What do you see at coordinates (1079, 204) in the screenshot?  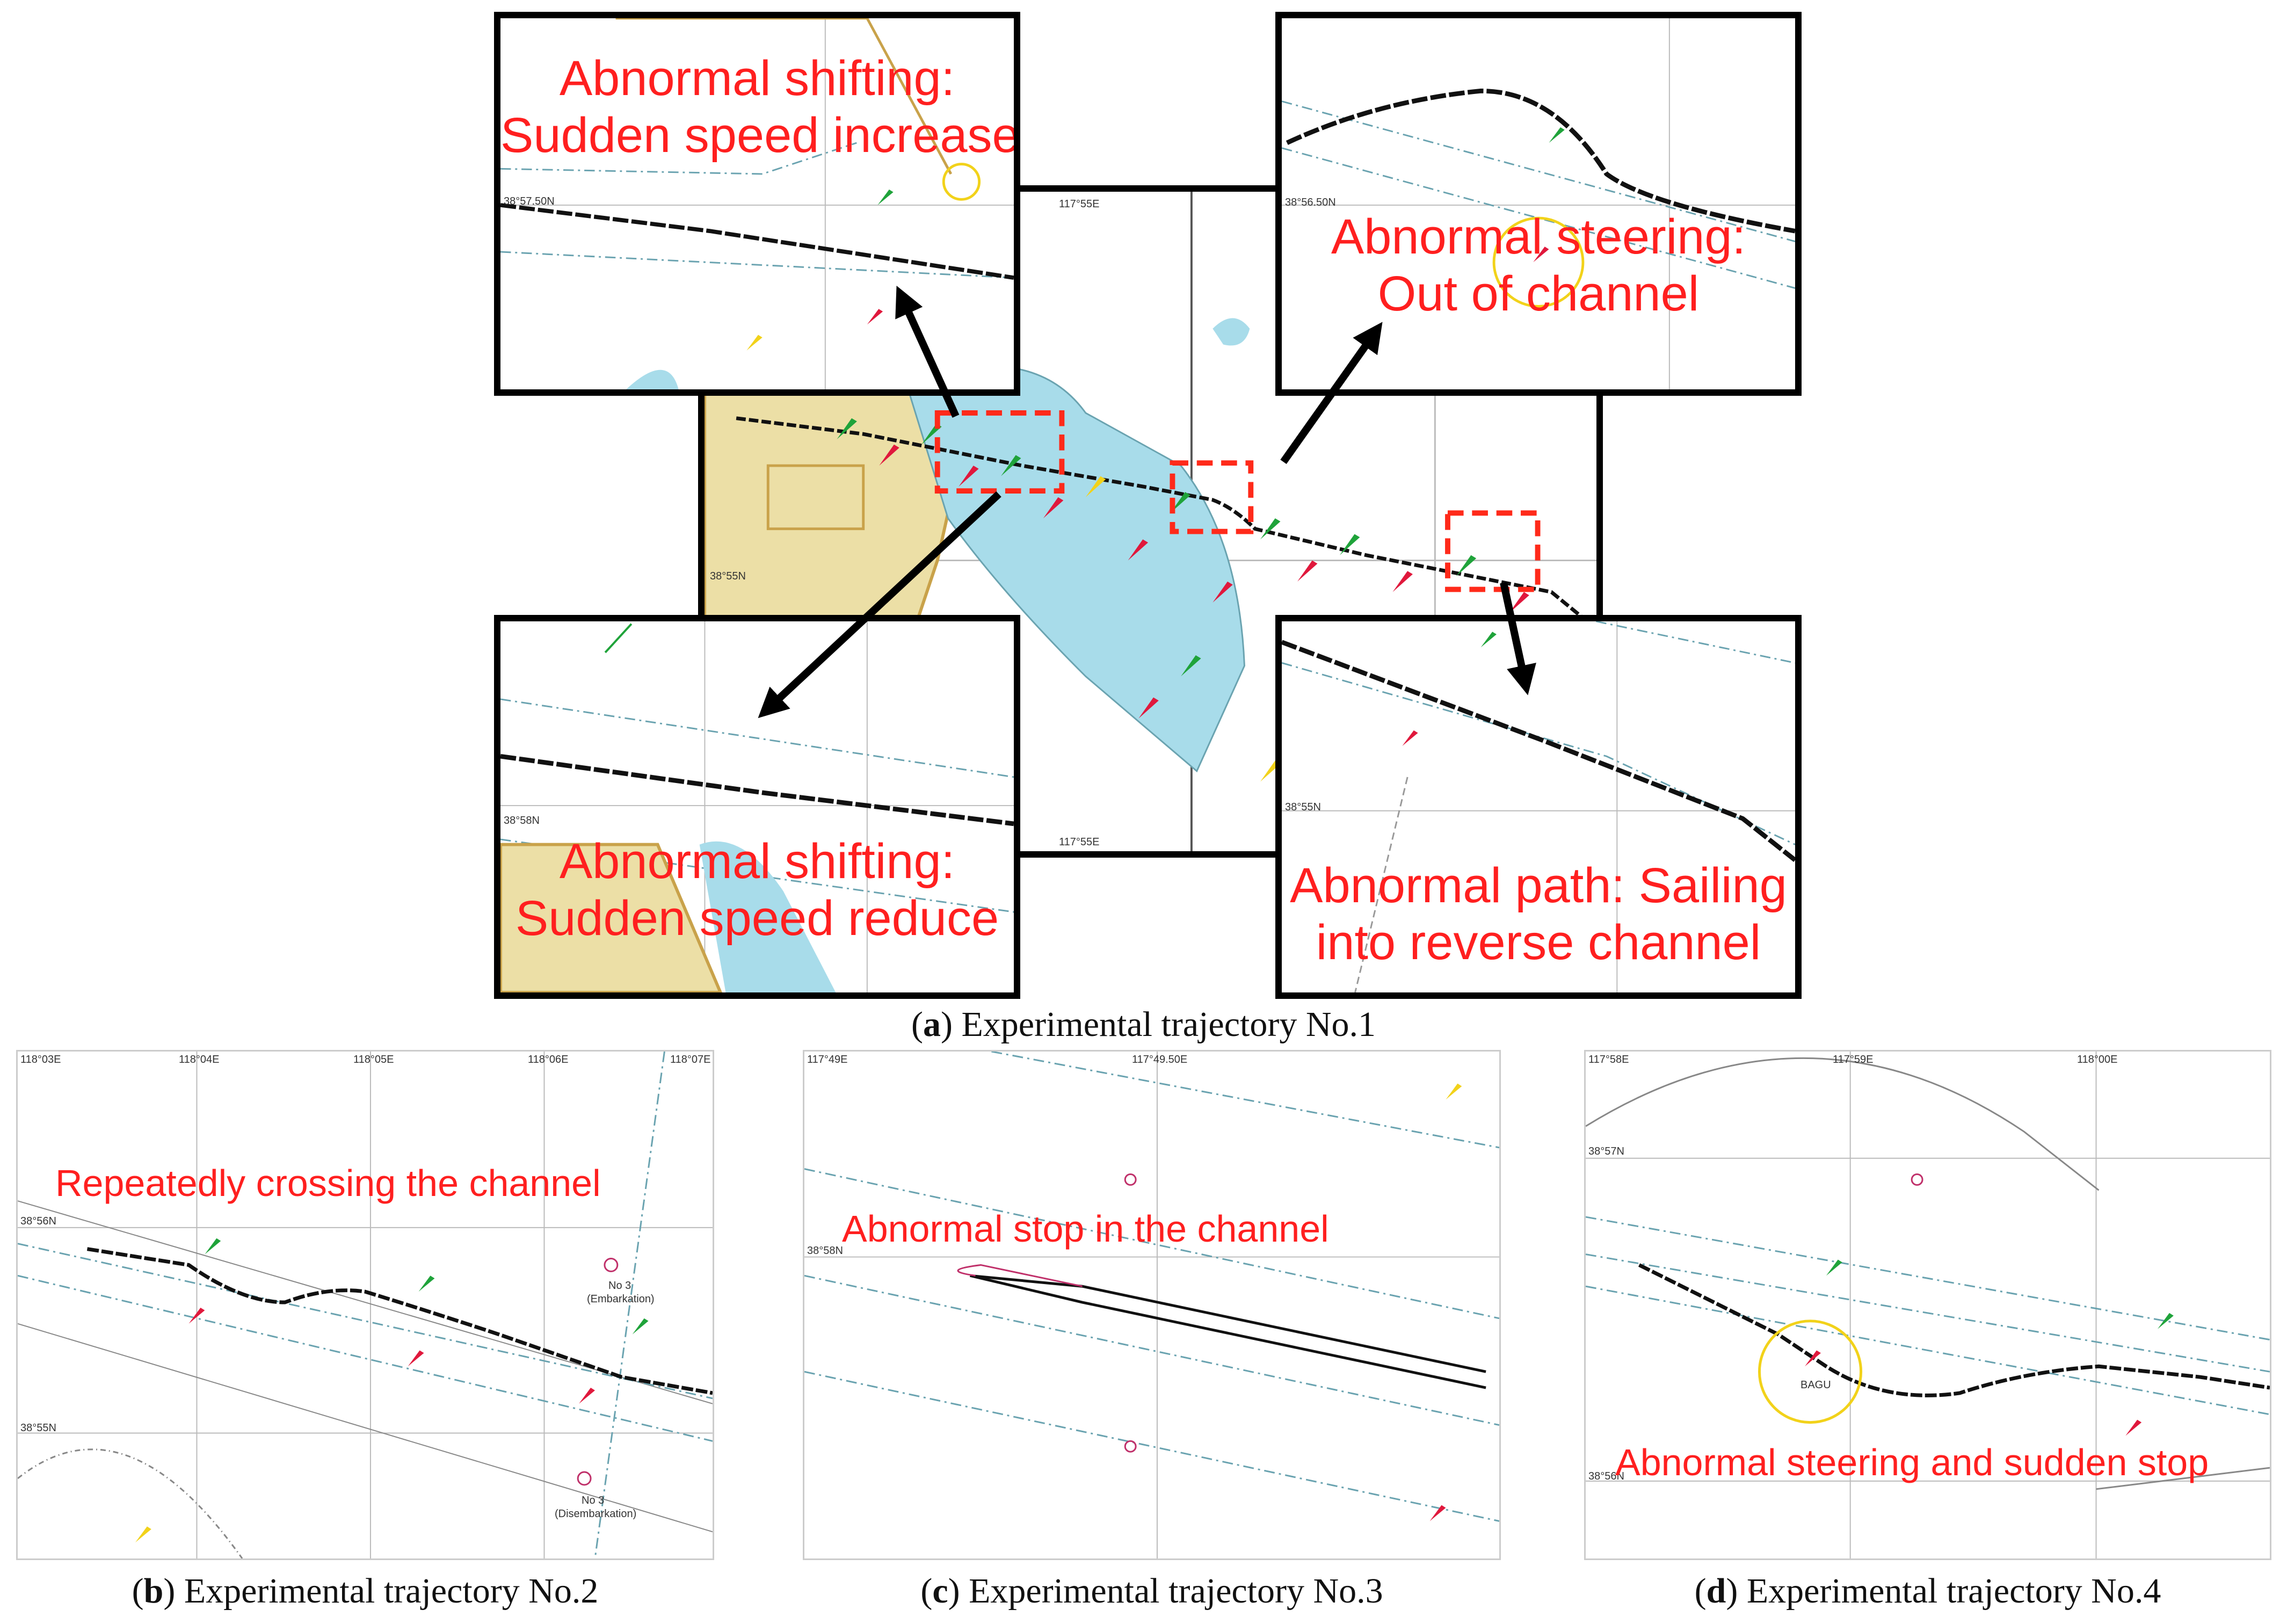 I see `main-lon-label-top: 117°55E` at bounding box center [1079, 204].